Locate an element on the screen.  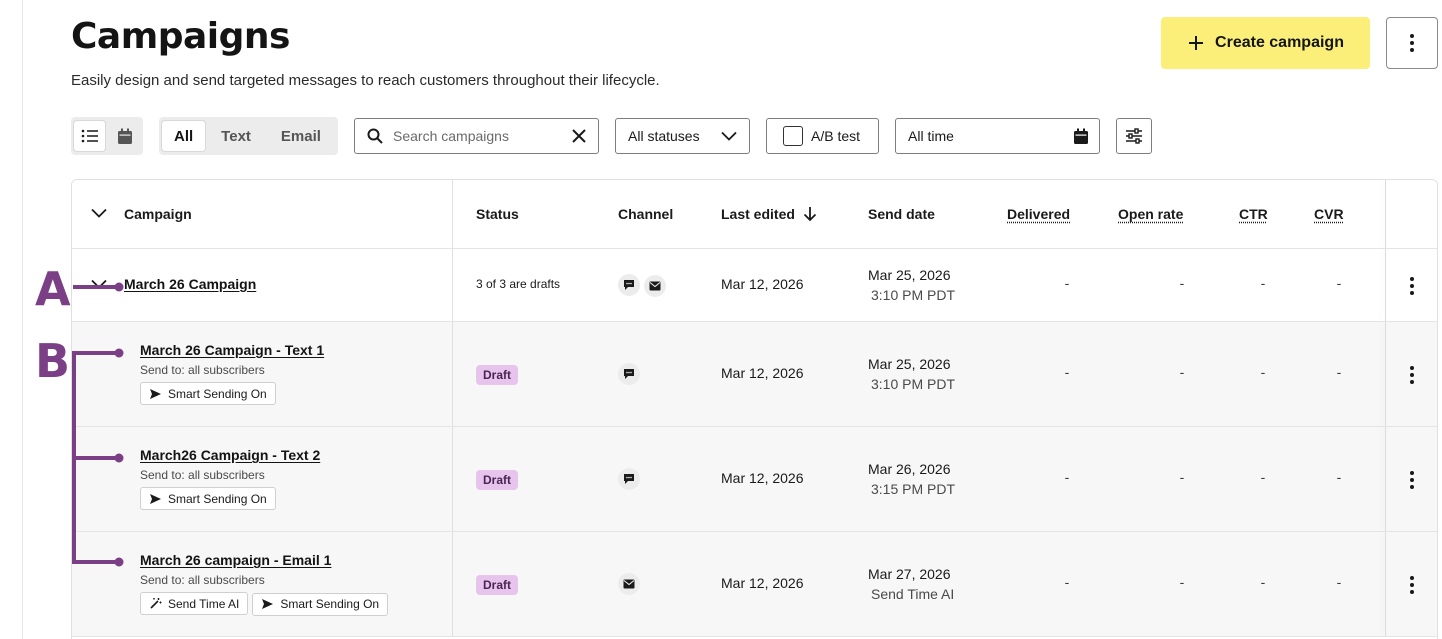
send-date-time: 3:15 PM PDT is located at coordinates (913, 489).